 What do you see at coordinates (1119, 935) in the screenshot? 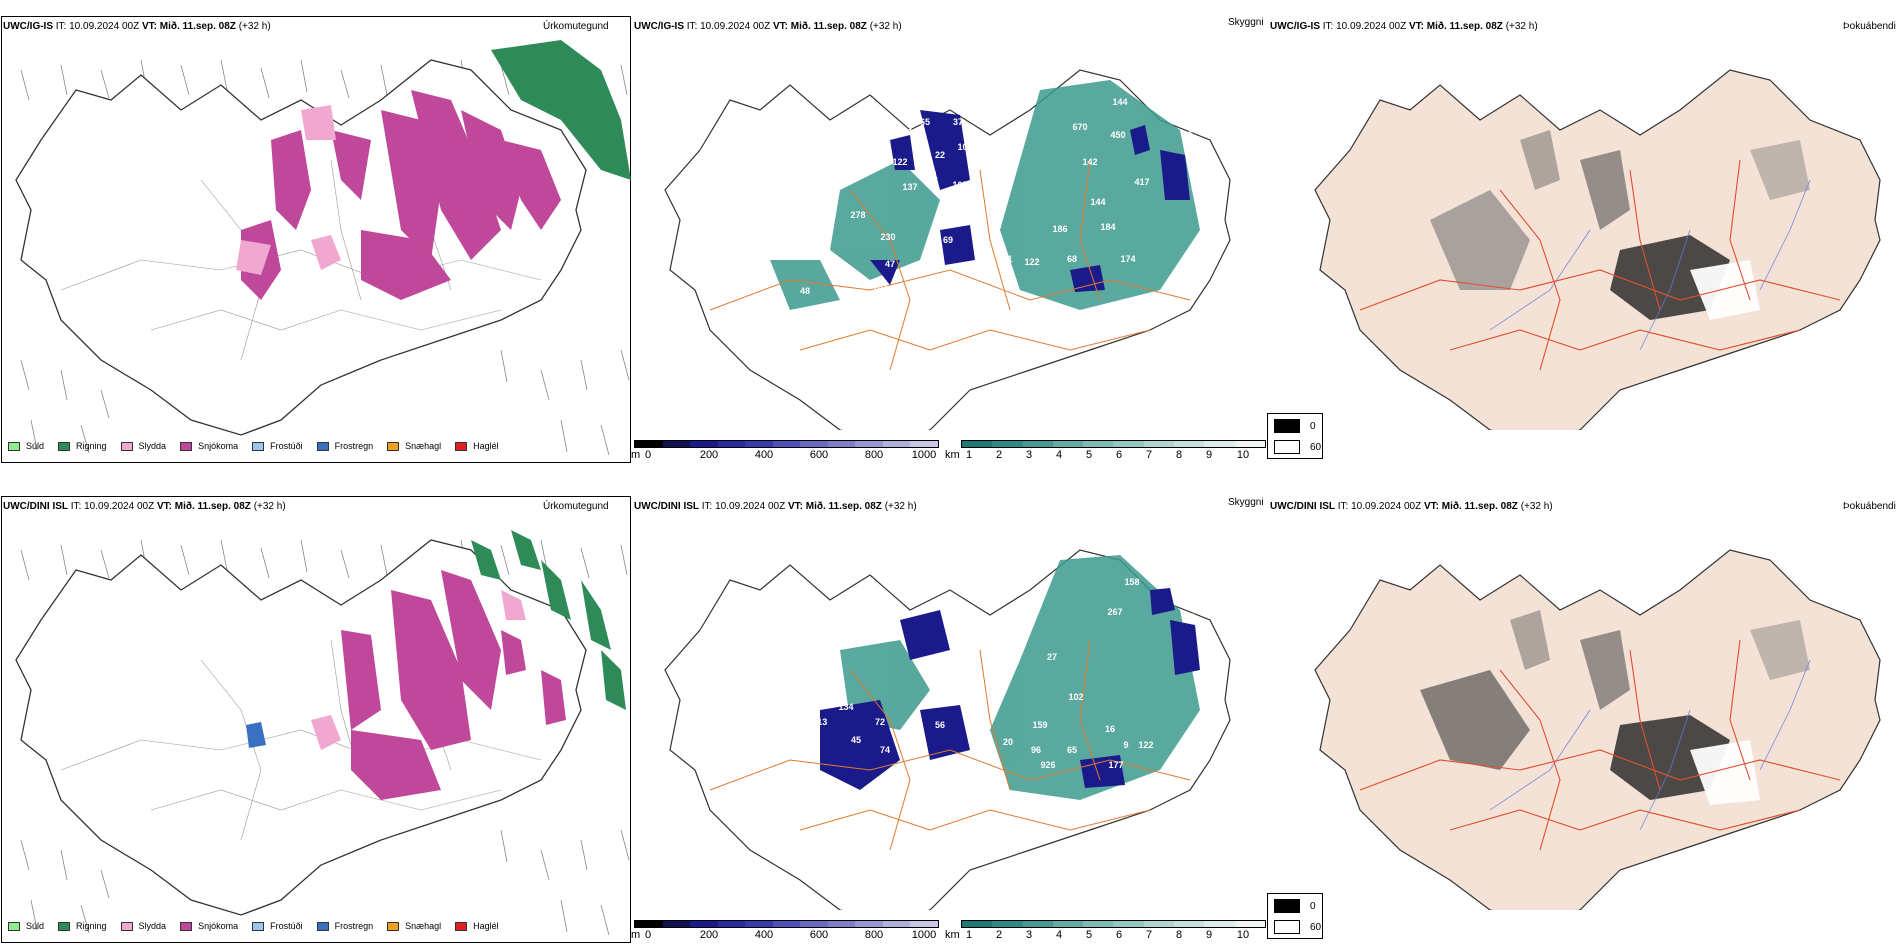
I see `tick: 6` at bounding box center [1119, 935].